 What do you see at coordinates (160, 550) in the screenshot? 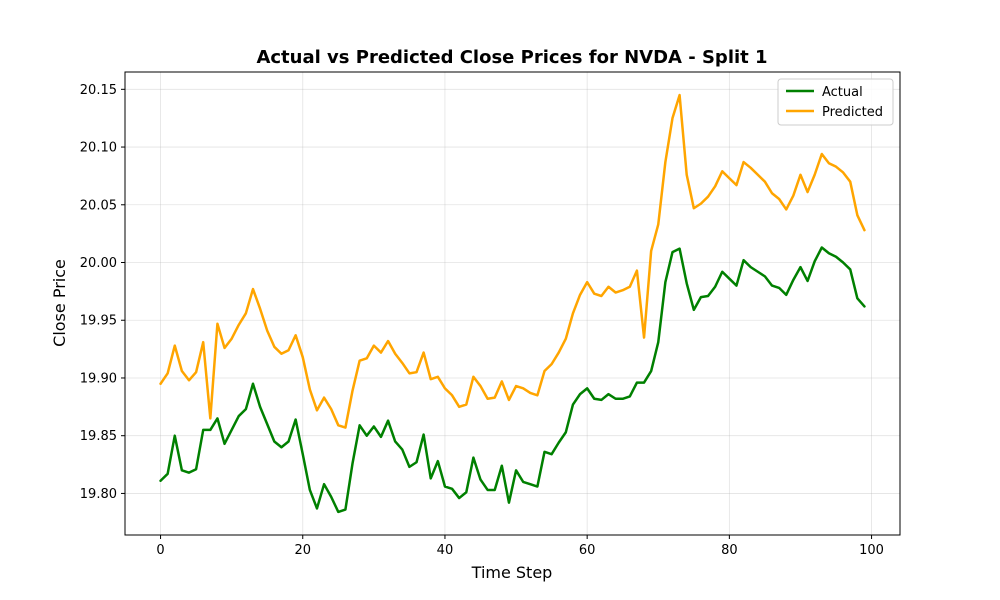
I see `x-tick-label: 0` at bounding box center [160, 550].